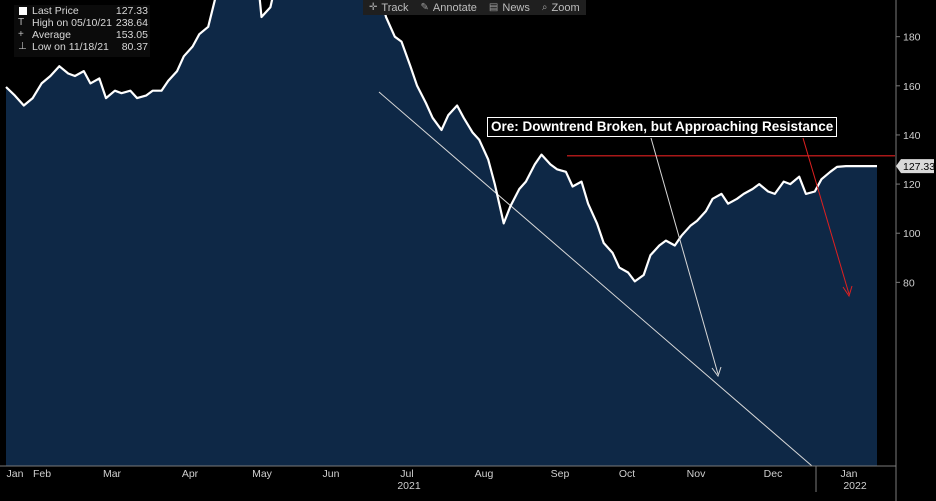 The height and width of the screenshot is (501, 936). I want to click on last-price-tag-bg, so click(915, 166).